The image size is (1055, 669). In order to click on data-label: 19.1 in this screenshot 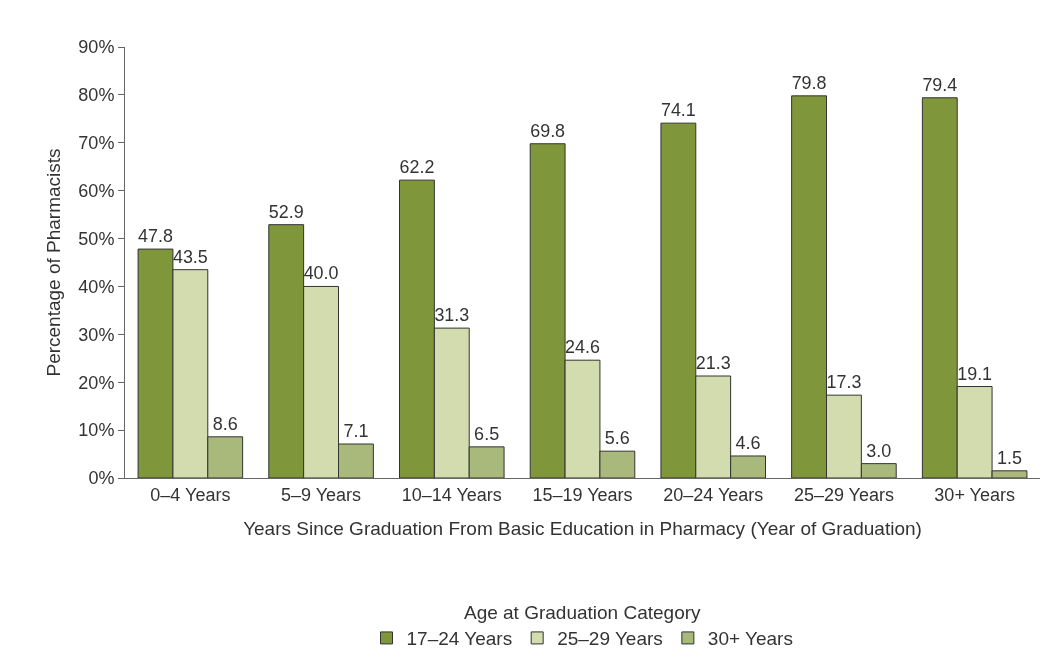, I will do `click(975, 373)`.